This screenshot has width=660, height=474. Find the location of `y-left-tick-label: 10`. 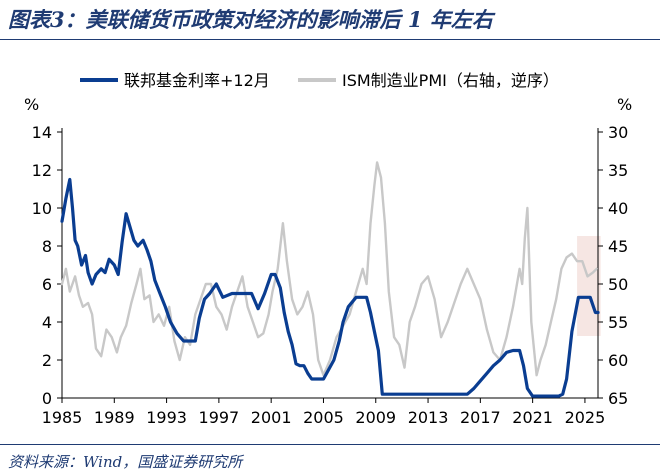

y-left-tick-label: 10 is located at coordinates (42, 208).